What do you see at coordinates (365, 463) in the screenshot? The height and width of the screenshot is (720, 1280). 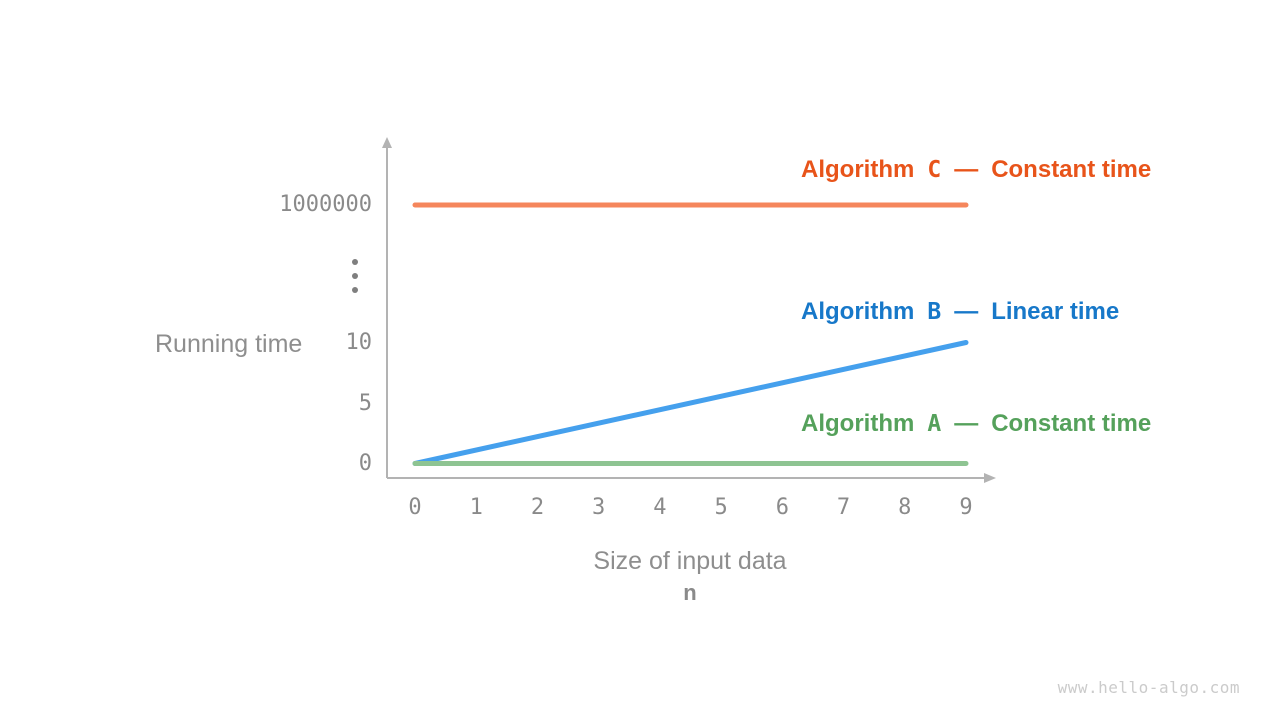 I see `y-tick-label-0: 0` at bounding box center [365, 463].